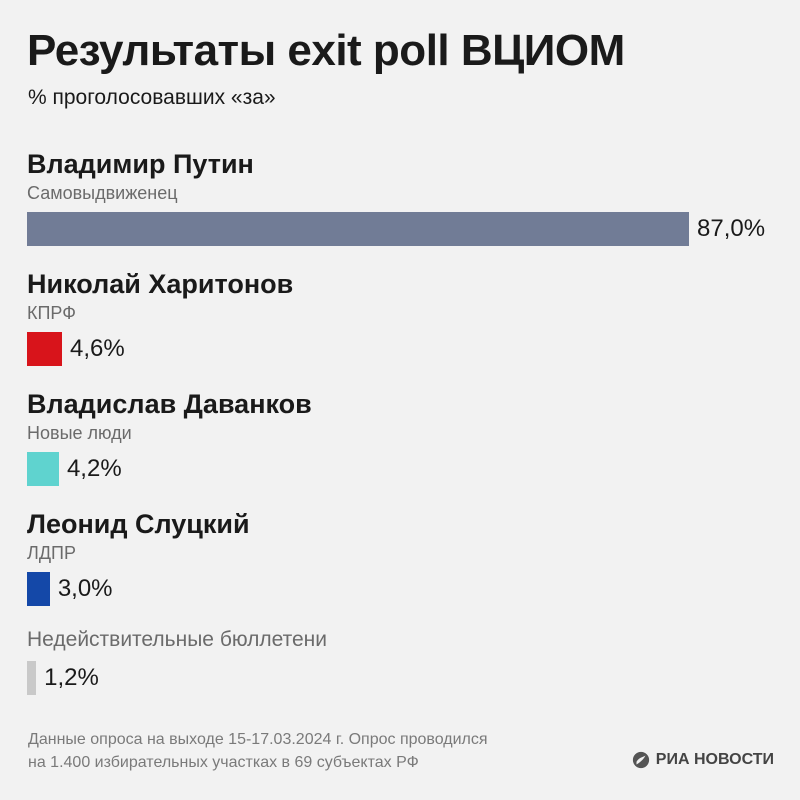  What do you see at coordinates (94, 468) in the screenshot?
I see `value-label-2: 4,2%` at bounding box center [94, 468].